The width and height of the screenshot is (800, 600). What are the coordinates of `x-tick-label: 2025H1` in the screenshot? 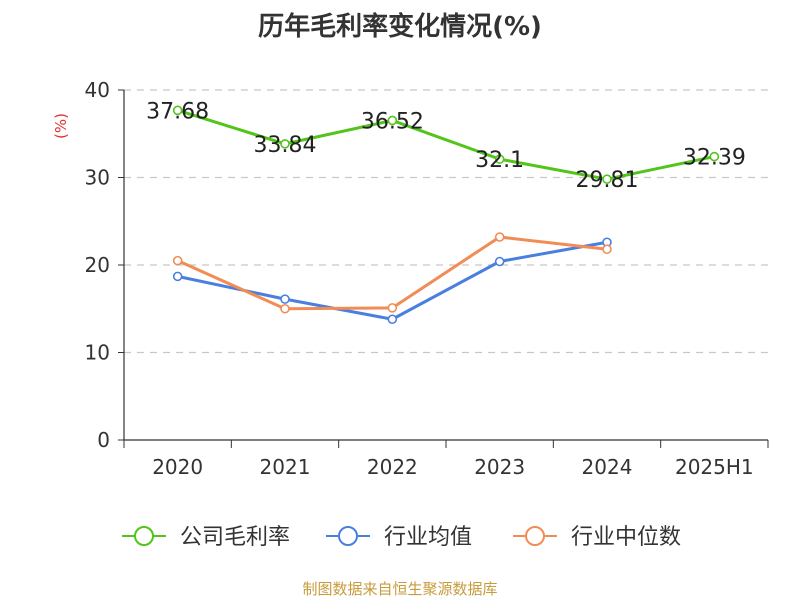 It's located at (714, 467).